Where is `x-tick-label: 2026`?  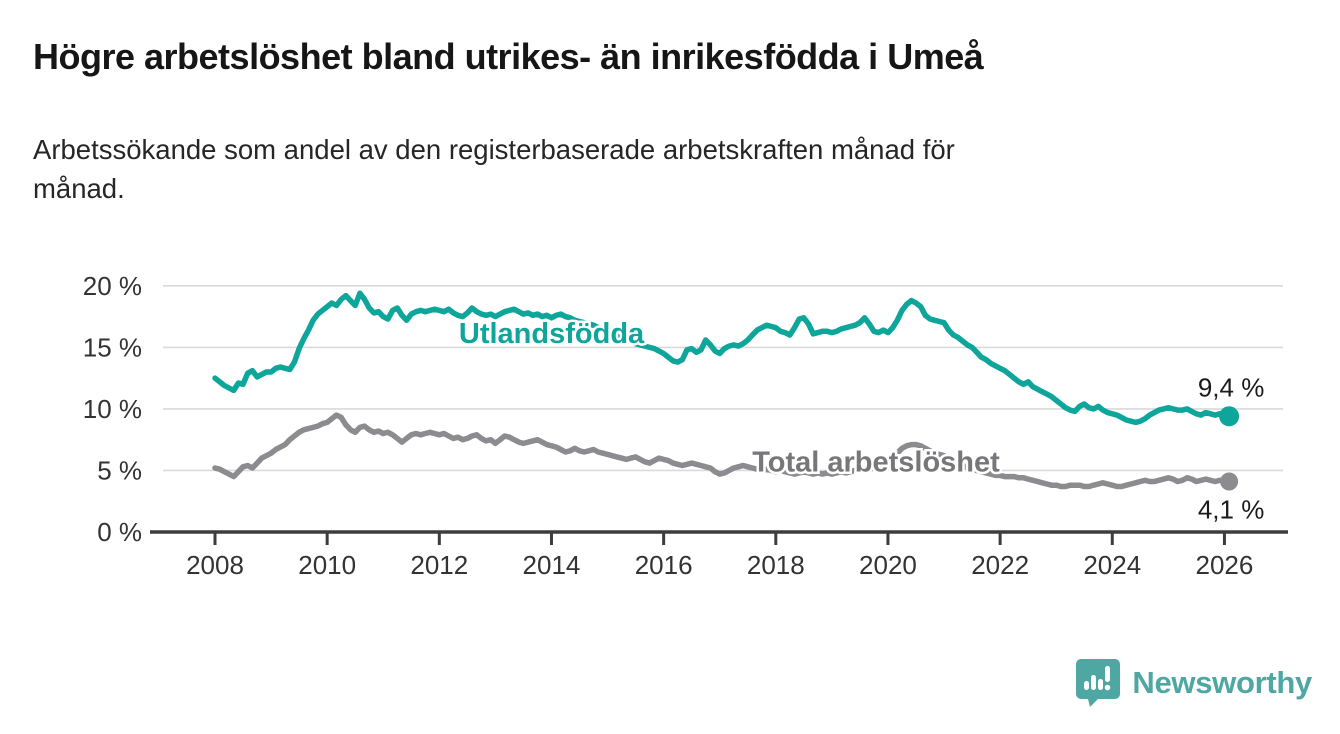 x-tick-label: 2026 is located at coordinates (1225, 565).